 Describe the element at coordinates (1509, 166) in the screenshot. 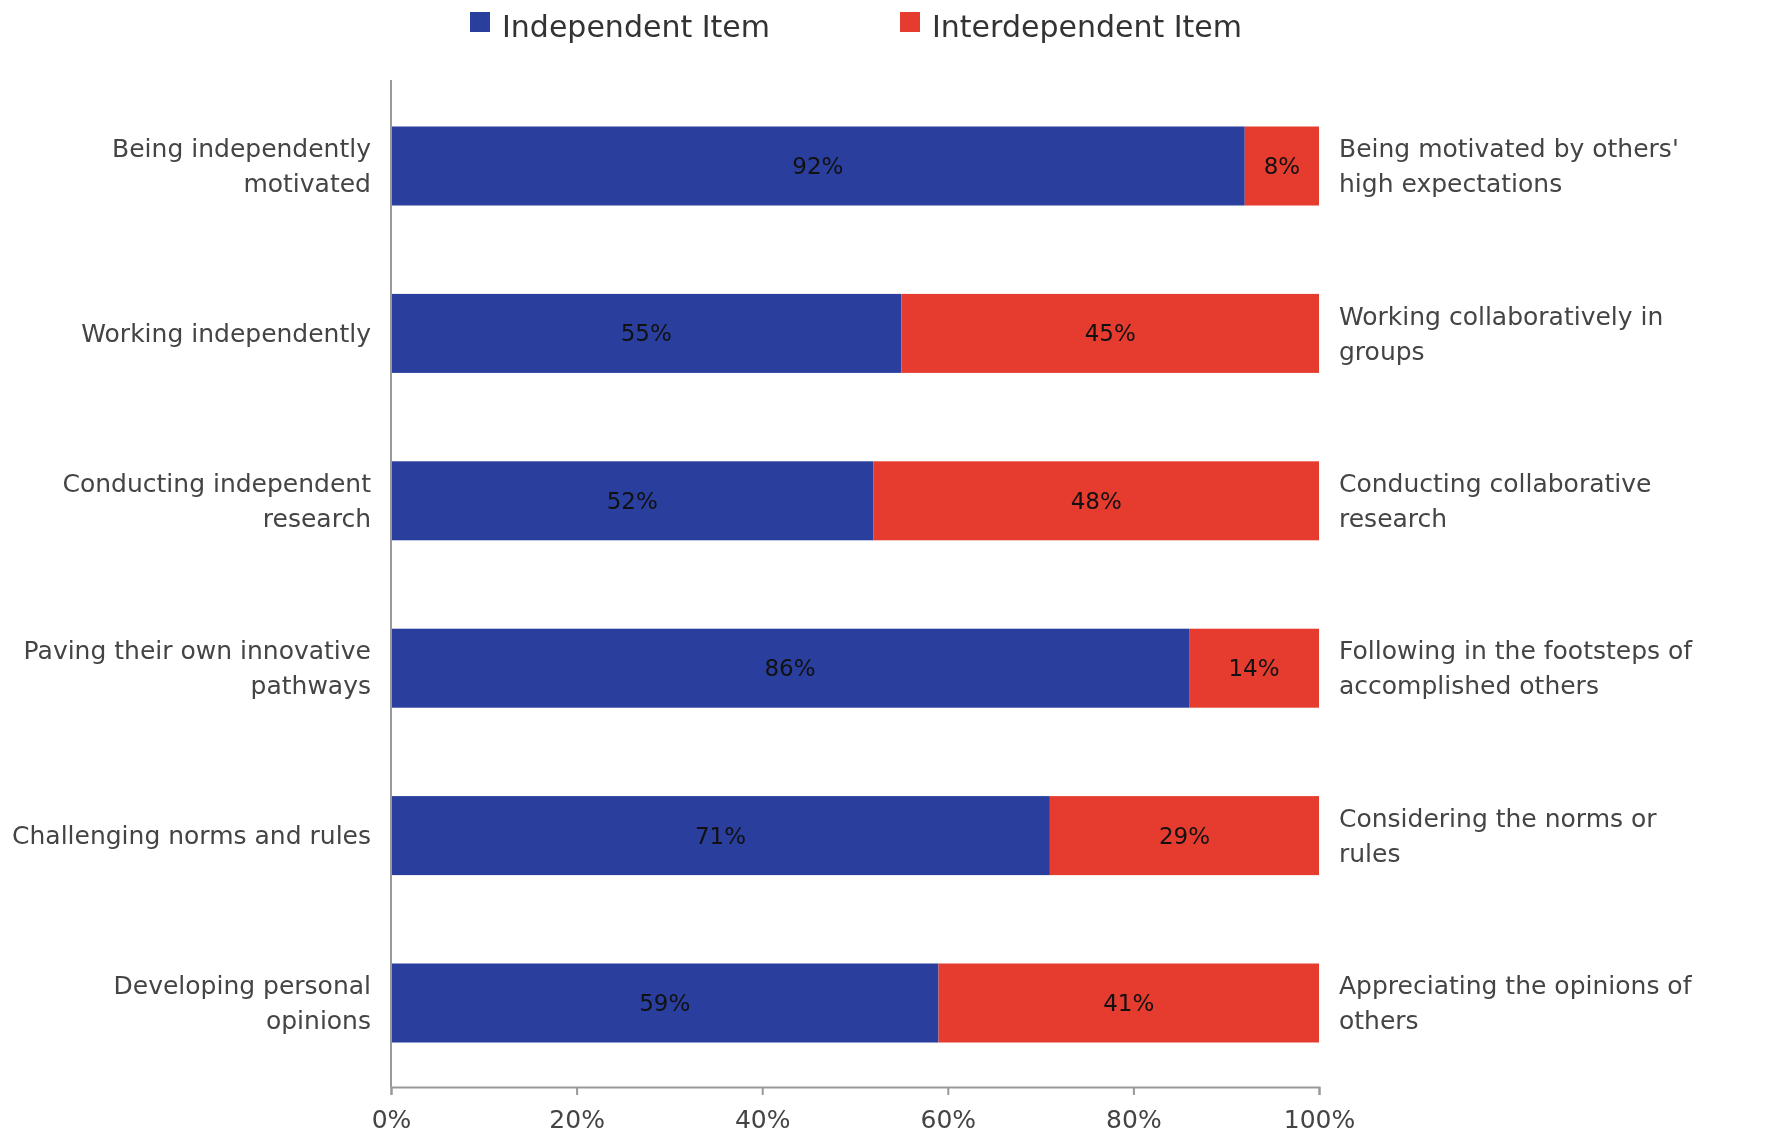

I see `text: Being motivated by others' high expectations` at that location.